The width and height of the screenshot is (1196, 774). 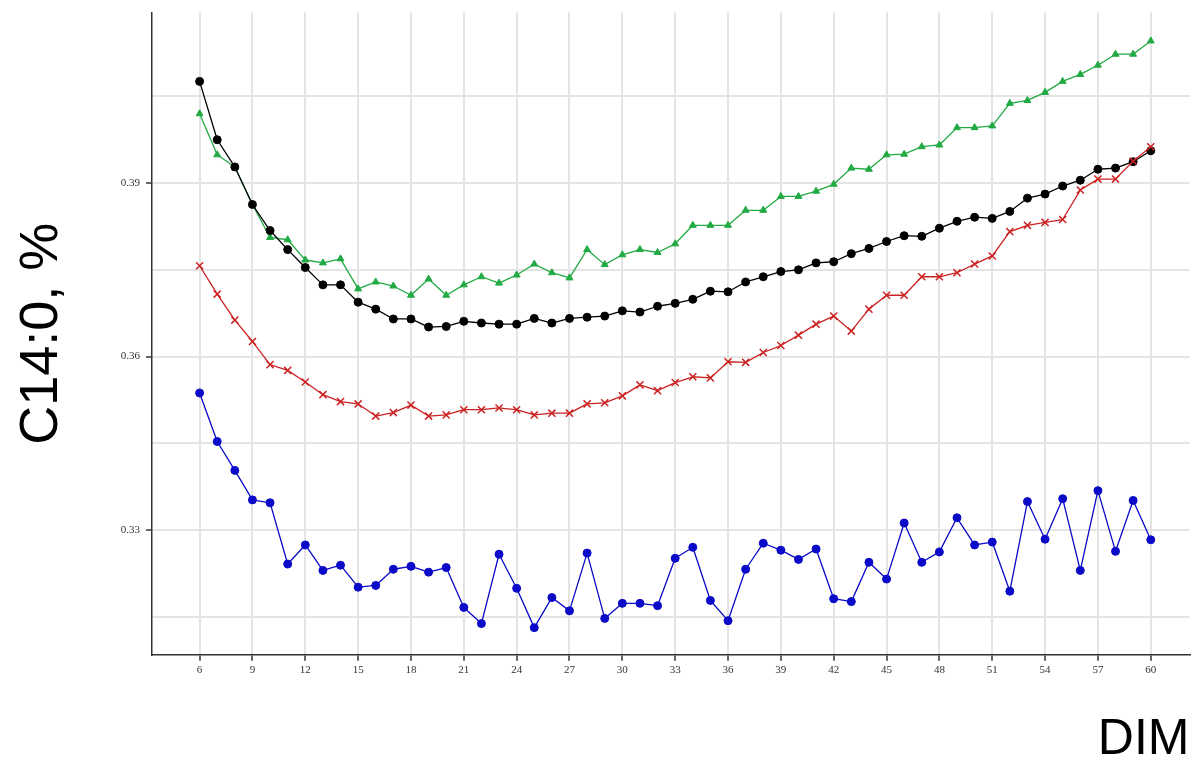 What do you see at coordinates (130, 528) in the screenshot?
I see `y-tick-label: 0.33` at bounding box center [130, 528].